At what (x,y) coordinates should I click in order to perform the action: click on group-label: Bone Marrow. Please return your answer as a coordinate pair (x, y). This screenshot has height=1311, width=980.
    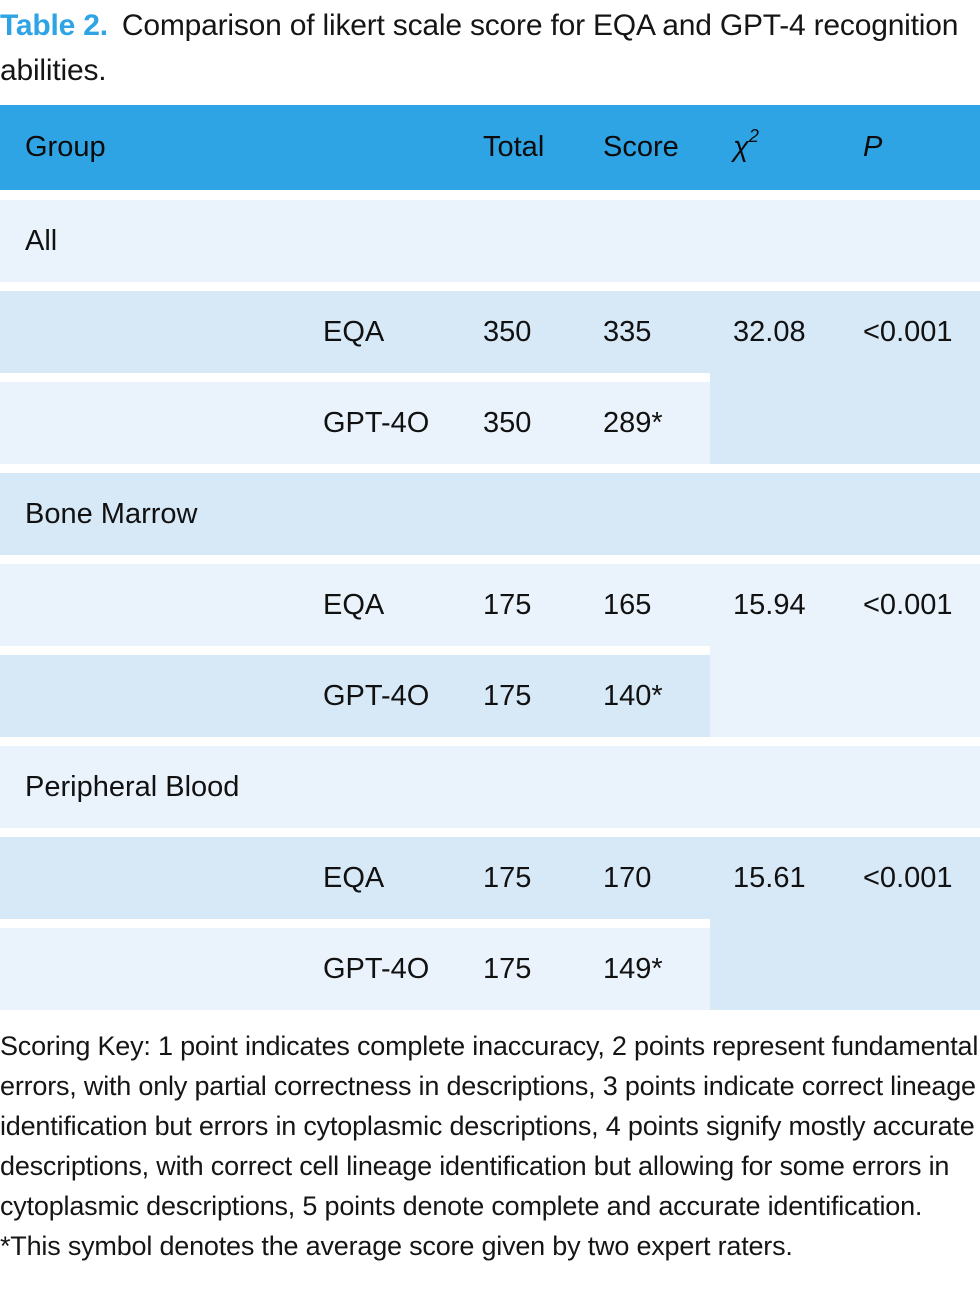
    Looking at the image, I should click on (111, 513).